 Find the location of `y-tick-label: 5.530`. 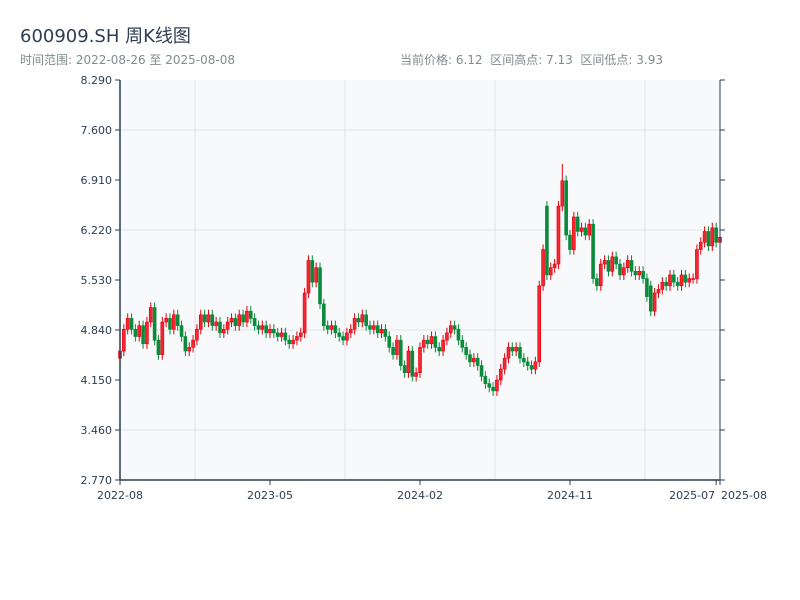

y-tick-label: 5.530 is located at coordinates (97, 280).